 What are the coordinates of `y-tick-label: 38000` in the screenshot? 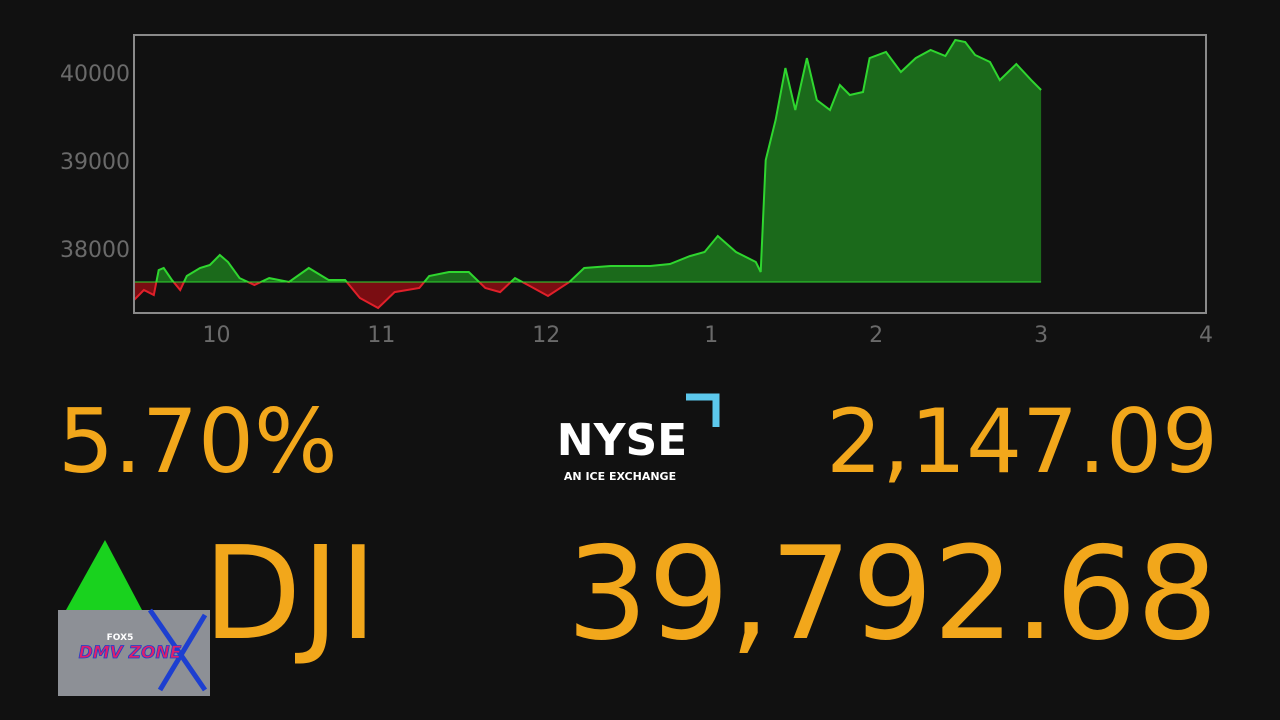 It's located at (95, 250).